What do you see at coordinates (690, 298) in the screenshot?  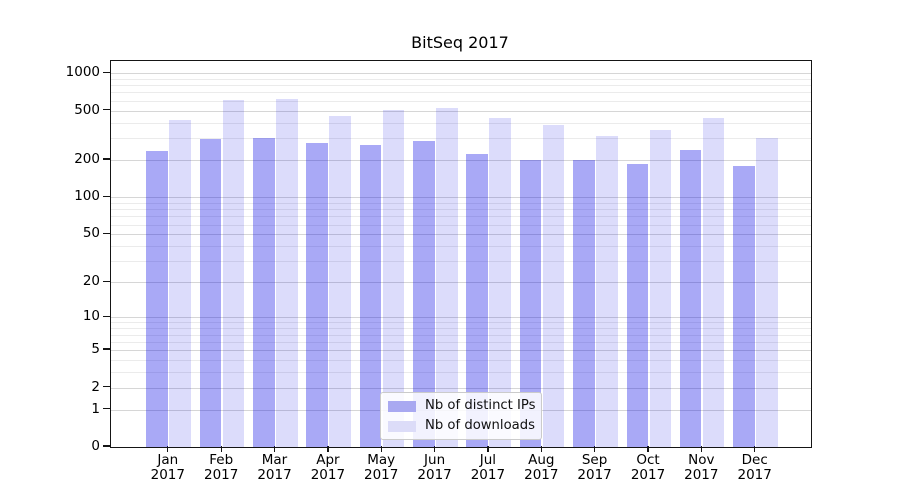 I see `bar-nb-of-distinct-ips-nov` at bounding box center [690, 298].